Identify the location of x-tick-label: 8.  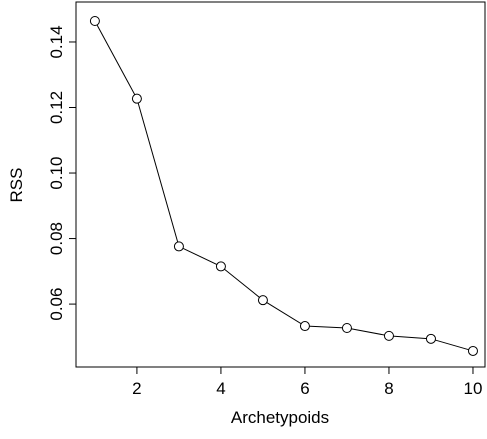
(388, 388).